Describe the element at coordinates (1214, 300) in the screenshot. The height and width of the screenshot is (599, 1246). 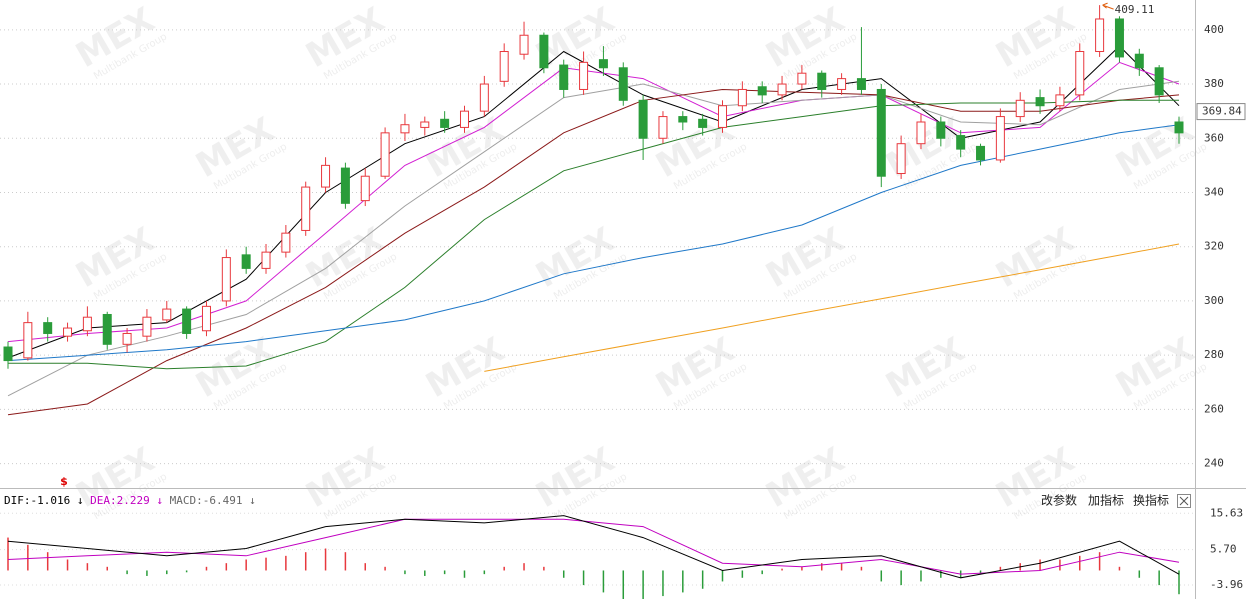
I see `y-tick-label: 300` at that location.